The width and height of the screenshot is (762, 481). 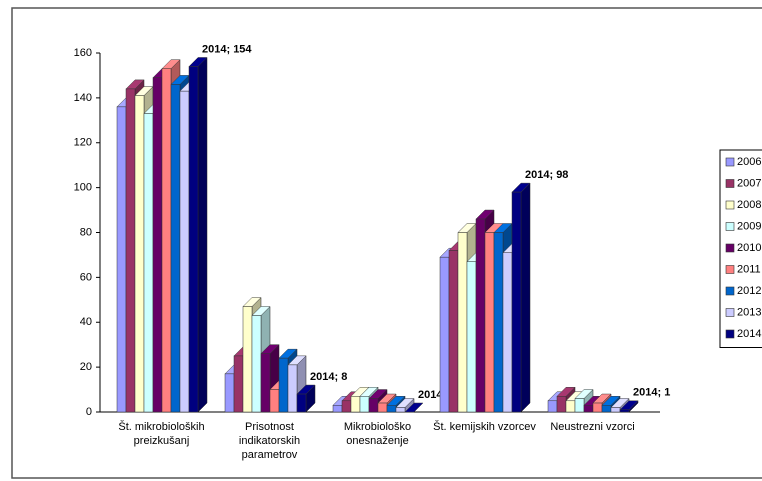 What do you see at coordinates (592, 427) in the screenshot?
I see `x-tick-label: Neustrezni vzorci` at bounding box center [592, 427].